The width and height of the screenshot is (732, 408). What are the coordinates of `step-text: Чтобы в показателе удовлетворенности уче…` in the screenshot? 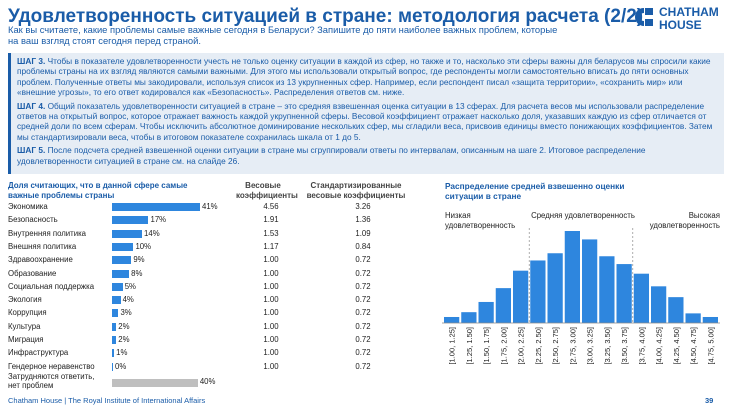 It's located at (364, 77).